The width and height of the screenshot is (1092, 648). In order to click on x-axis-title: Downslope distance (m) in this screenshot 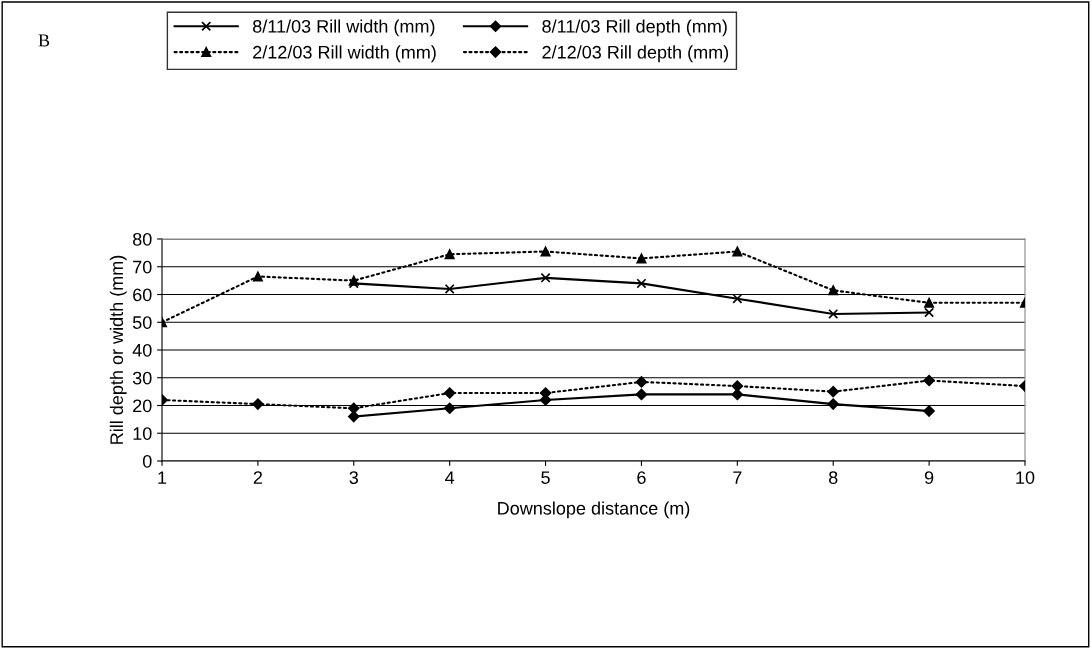, I will do `click(594, 510)`.